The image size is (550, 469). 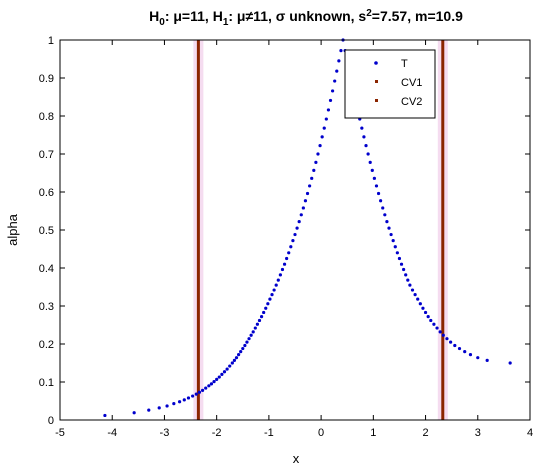 What do you see at coordinates (51, 41) in the screenshot?
I see `y-tick-label: 1` at bounding box center [51, 41].